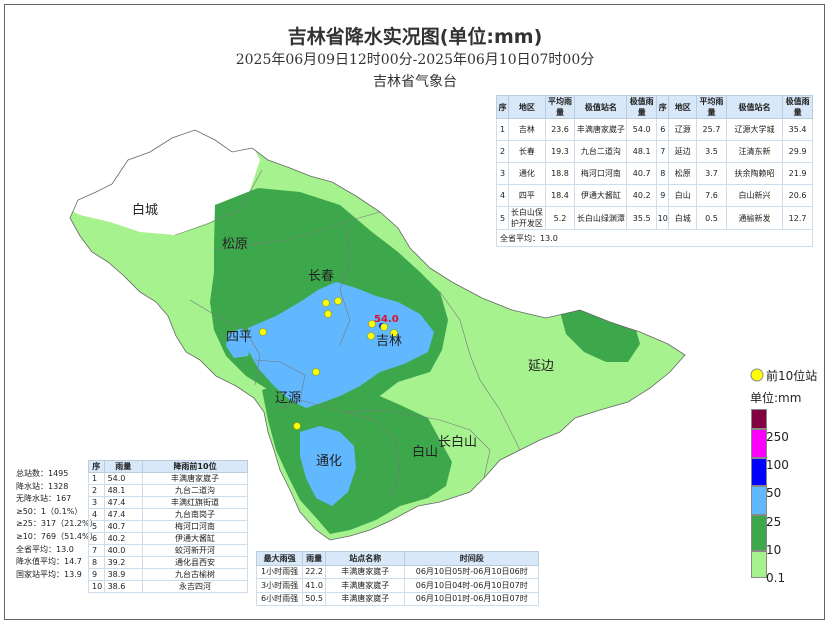 This screenshot has height=625, width=830. Describe the element at coordinates (195, 526) in the screenshot. I see `top10-cell: 梅河口河南` at that location.